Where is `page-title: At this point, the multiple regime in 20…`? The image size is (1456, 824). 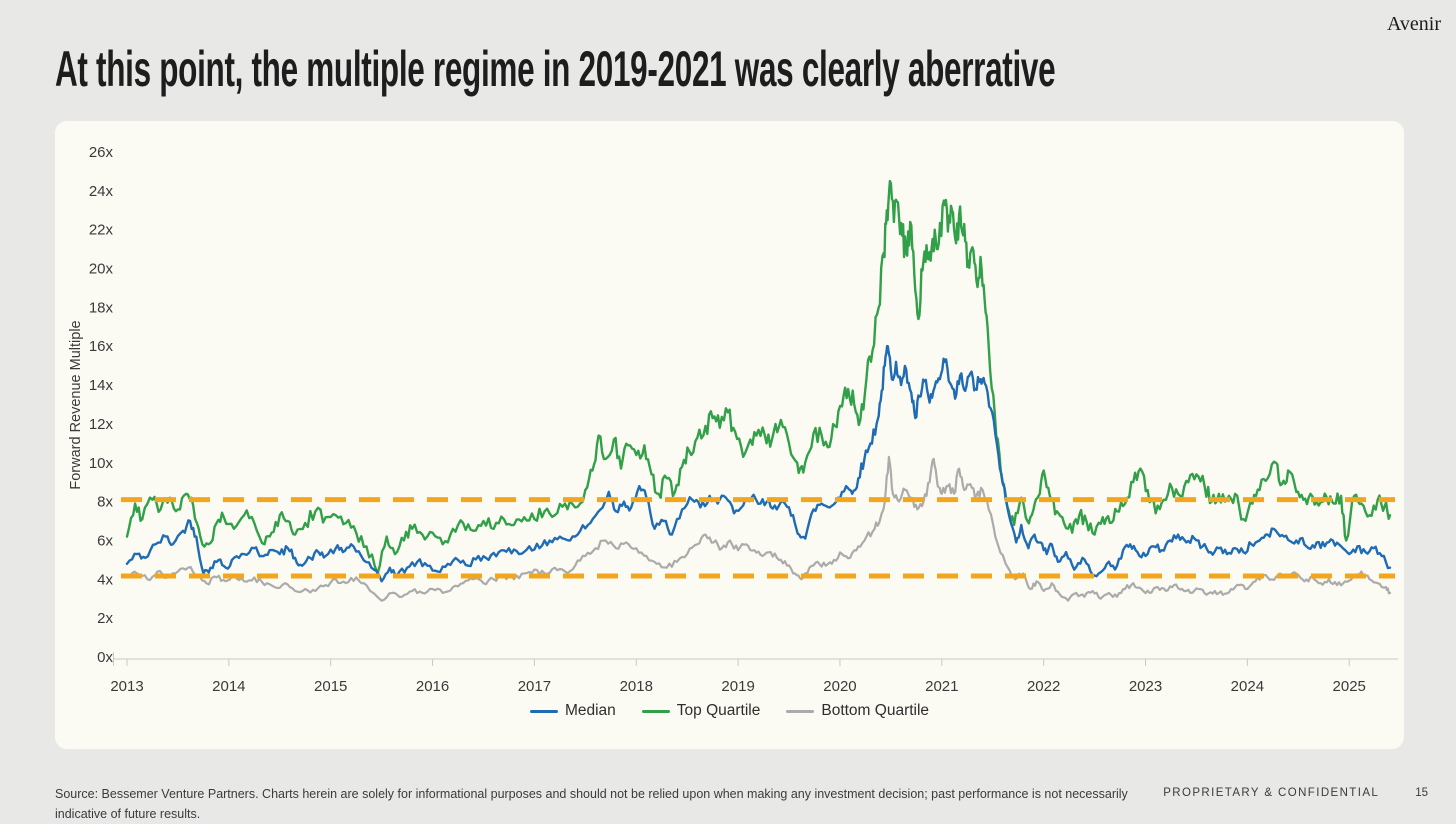 page-title: At this point, the multiple regime in 20… is located at coordinates (555, 69).